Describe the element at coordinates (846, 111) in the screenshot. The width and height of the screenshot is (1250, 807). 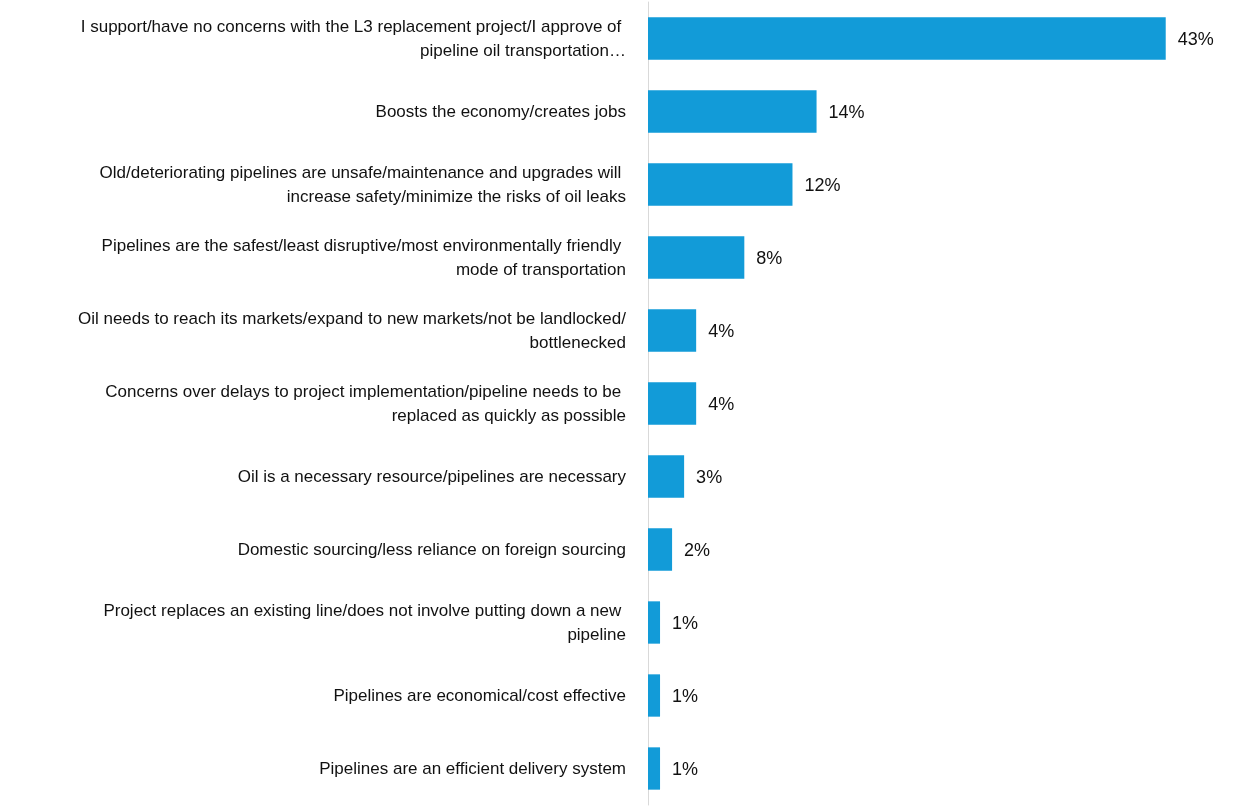
I see `data-label: 14%` at that location.